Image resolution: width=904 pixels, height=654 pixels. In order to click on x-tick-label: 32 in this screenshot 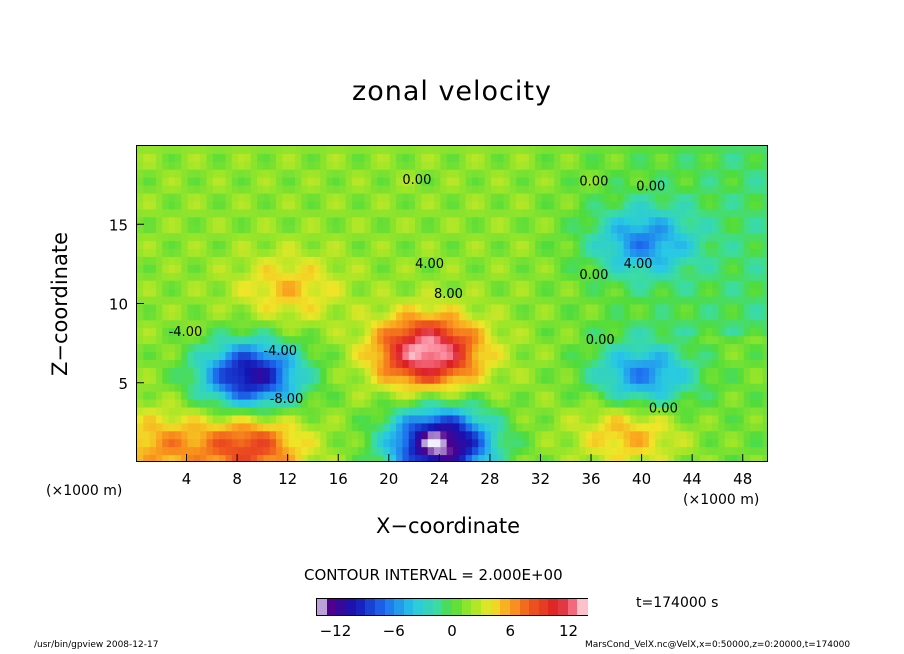, I will do `click(540, 479)`.